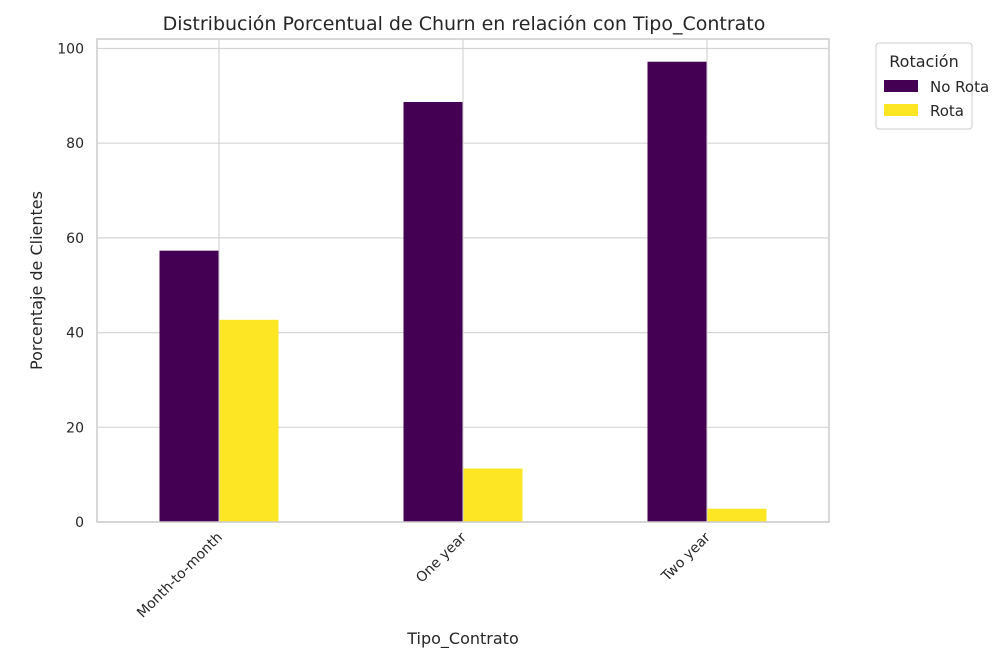  I want to click on x-axis-label: Tipo_Contrato, so click(462, 639).